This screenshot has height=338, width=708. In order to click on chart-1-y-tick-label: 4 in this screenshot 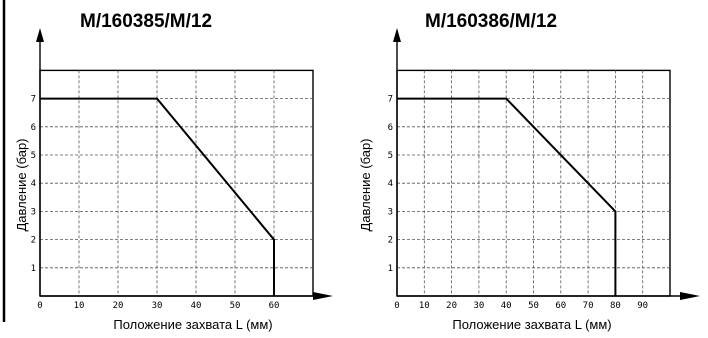, I will do `click(33, 184)`.